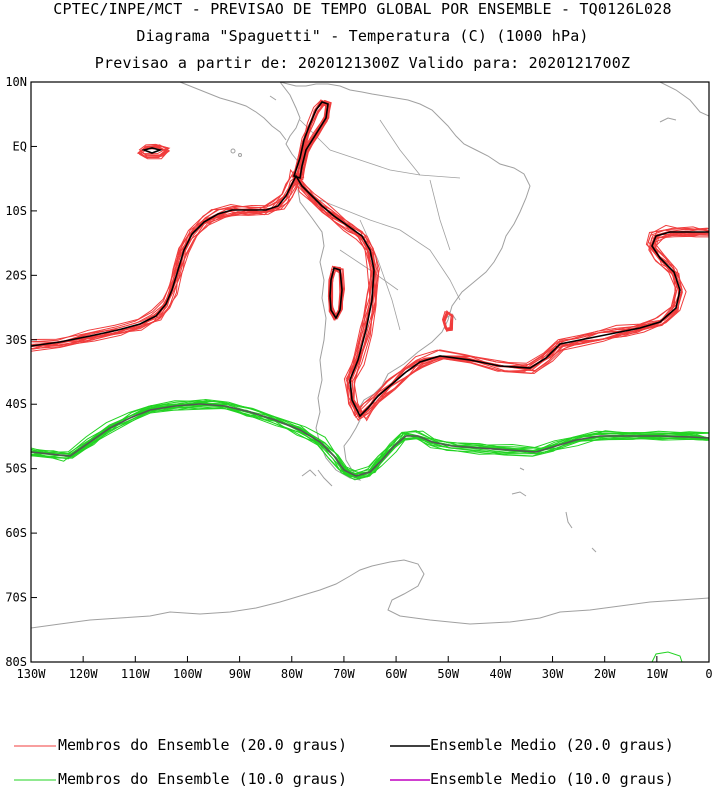 This screenshot has height=792, width=725. What do you see at coordinates (16, 340) in the screenshot?
I see `lat-label: 30S` at bounding box center [16, 340].